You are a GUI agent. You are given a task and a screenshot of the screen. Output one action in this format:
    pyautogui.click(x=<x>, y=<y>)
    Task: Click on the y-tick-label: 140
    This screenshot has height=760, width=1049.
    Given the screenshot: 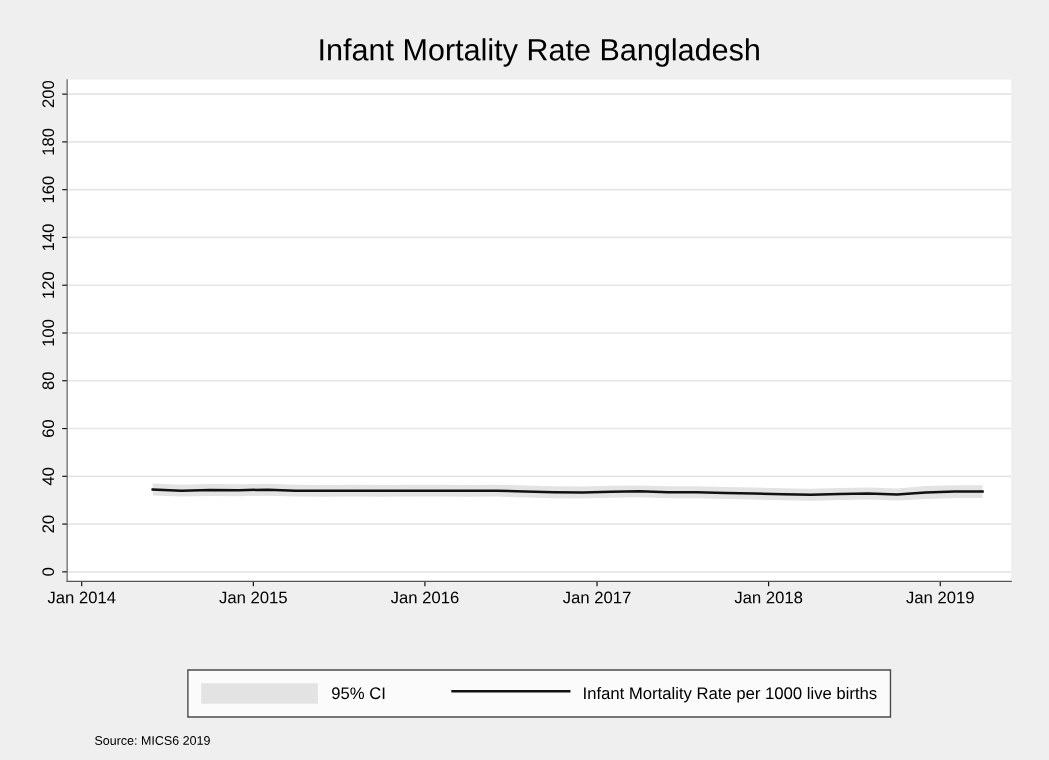 What is the action you would take?
    pyautogui.click(x=48, y=237)
    